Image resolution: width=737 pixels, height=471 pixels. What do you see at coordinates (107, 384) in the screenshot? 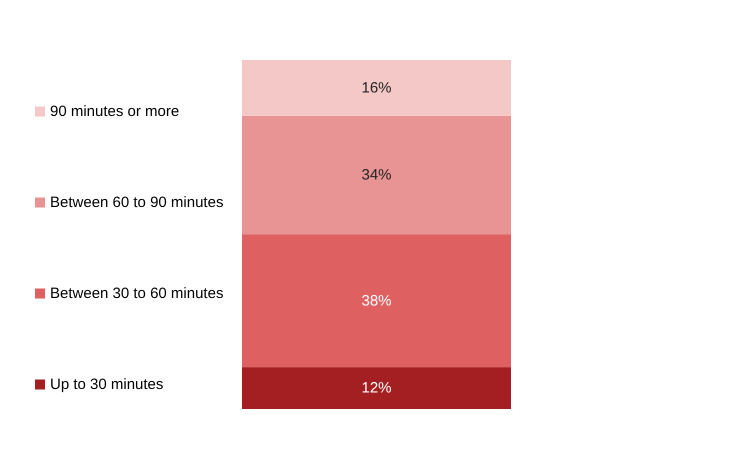
I see `legend-label: Up to 30 minutes` at bounding box center [107, 384].